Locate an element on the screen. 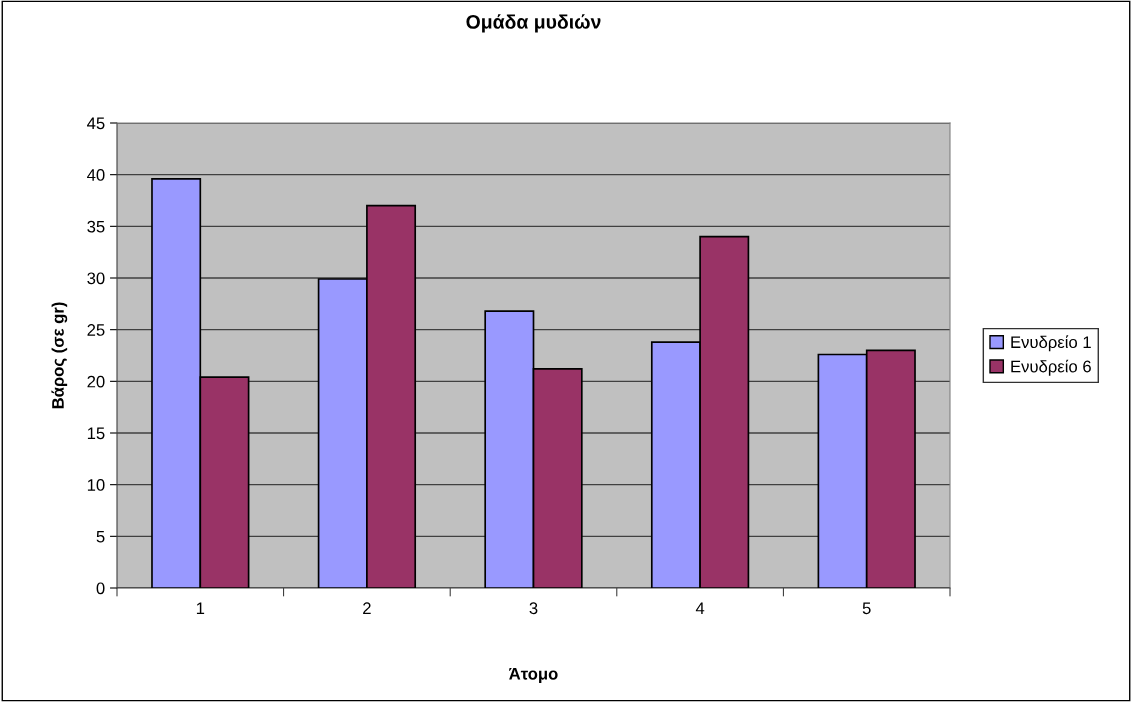 The width and height of the screenshot is (1132, 702). chart-title: Ομάδα μυδιών is located at coordinates (533, 23).